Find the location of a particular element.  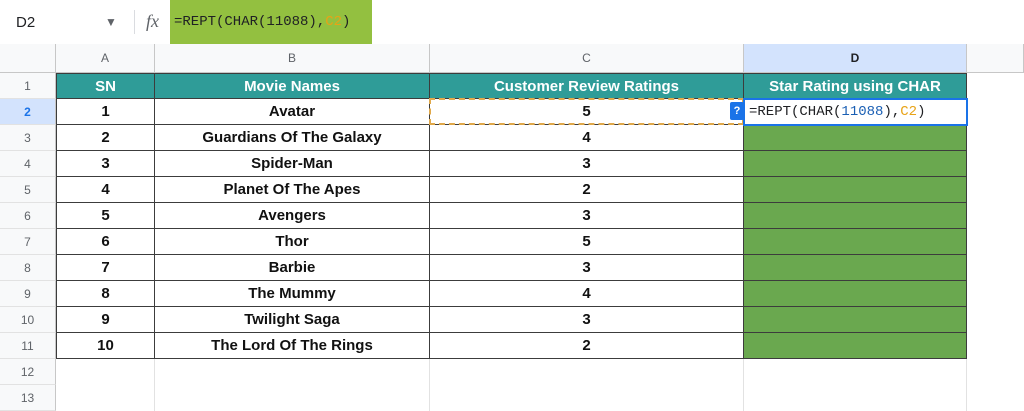

sn-cell: 9 is located at coordinates (105, 320).